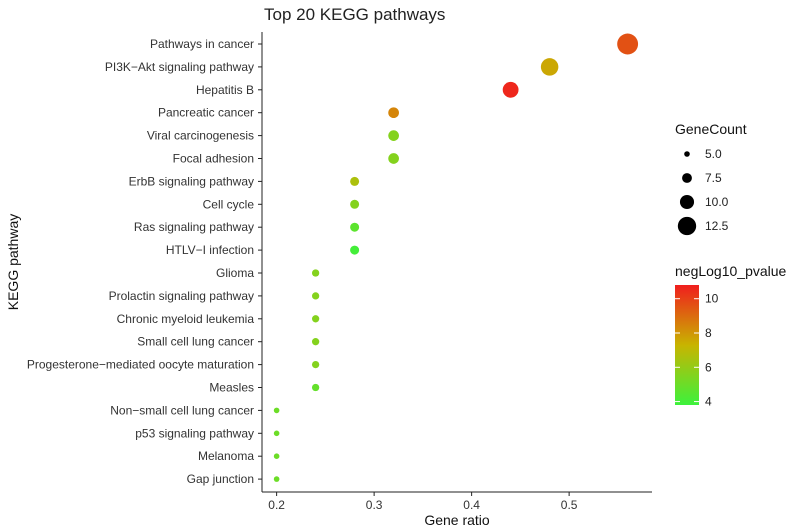  Describe the element at coordinates (711, 129) in the screenshot. I see `size-legend-title: GeneCount` at that location.